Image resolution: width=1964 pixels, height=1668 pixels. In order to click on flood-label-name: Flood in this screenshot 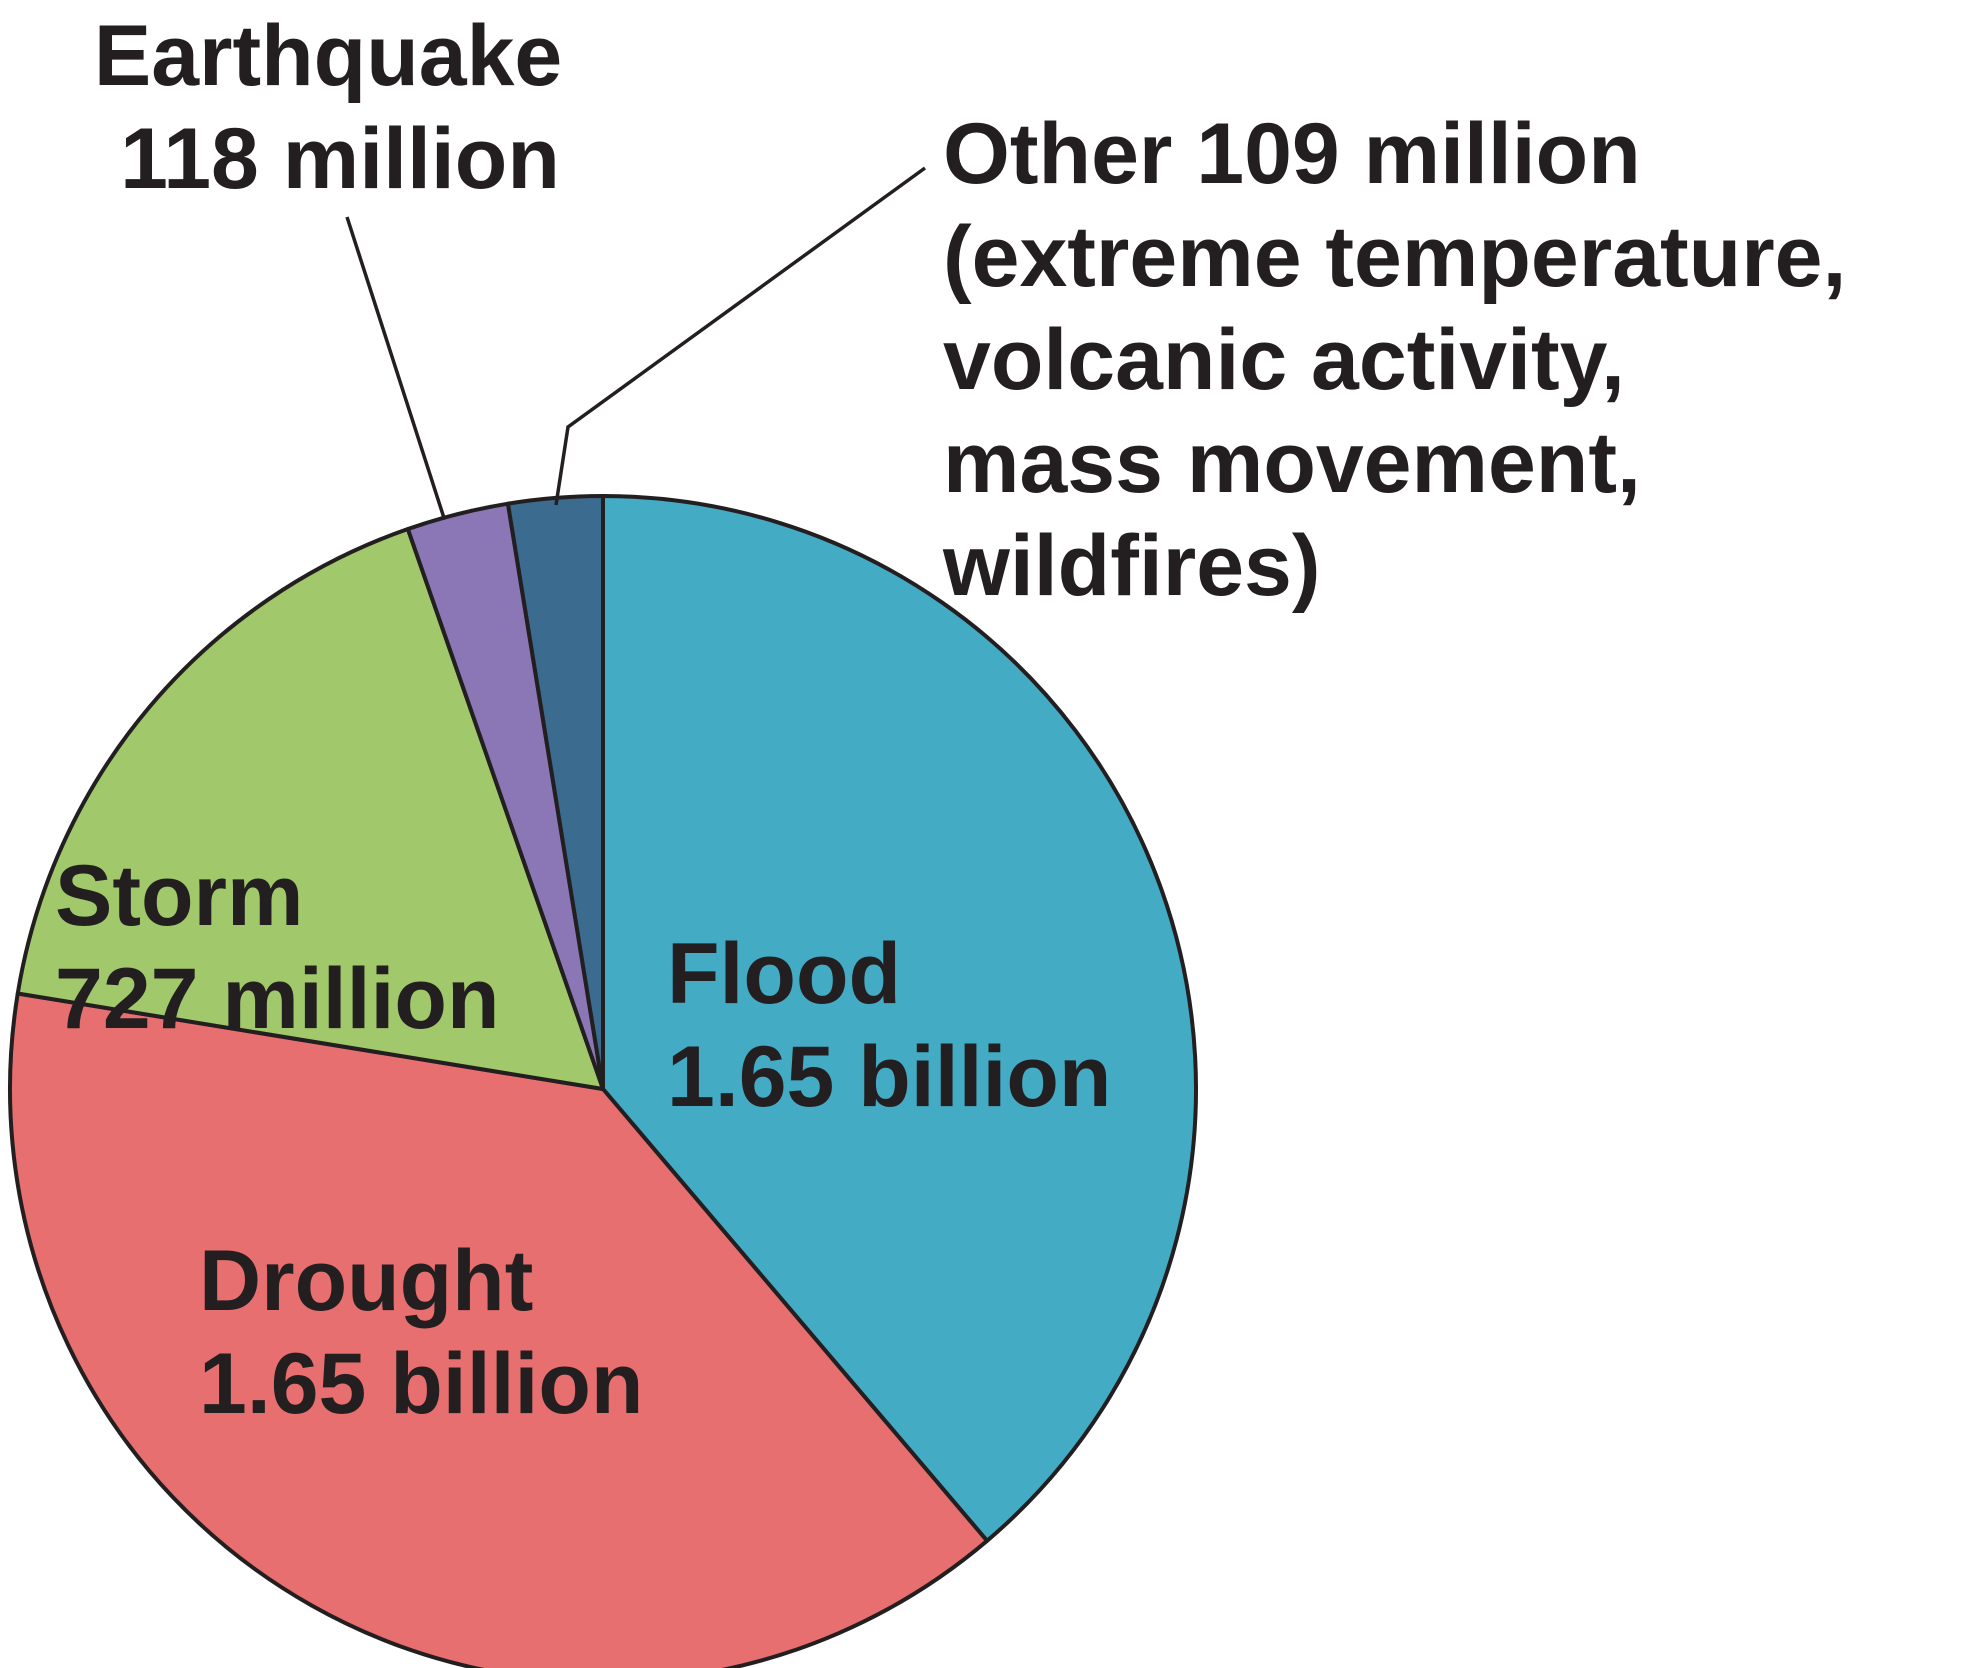, I will do `click(784, 974)`.